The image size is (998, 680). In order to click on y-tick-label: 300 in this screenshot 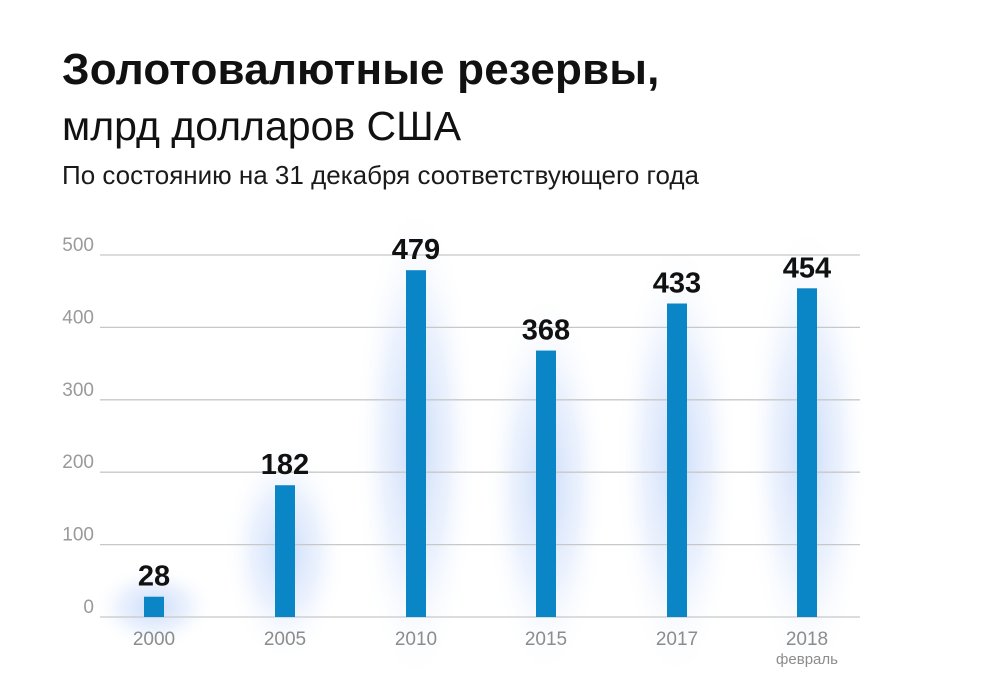, I will do `click(78, 390)`.